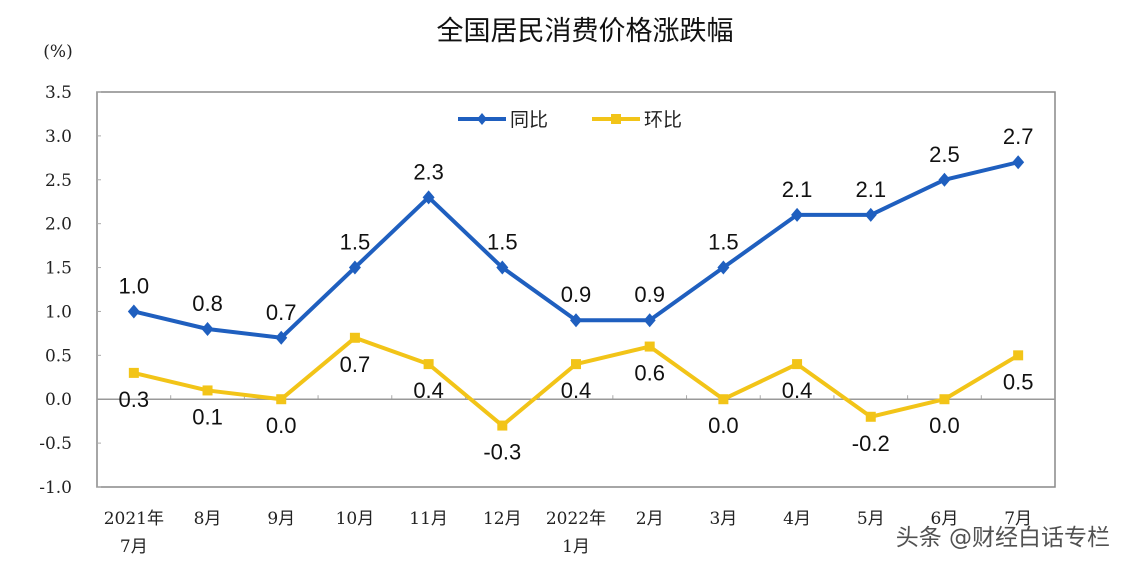  Describe the element at coordinates (208, 519) in the screenshot. I see `x-tick-label: 8月` at that location.